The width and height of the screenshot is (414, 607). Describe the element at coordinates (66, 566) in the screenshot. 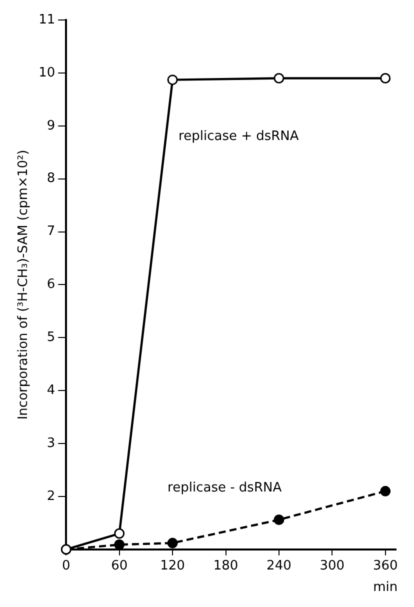

I see `x-tick-label: 0` at that location.